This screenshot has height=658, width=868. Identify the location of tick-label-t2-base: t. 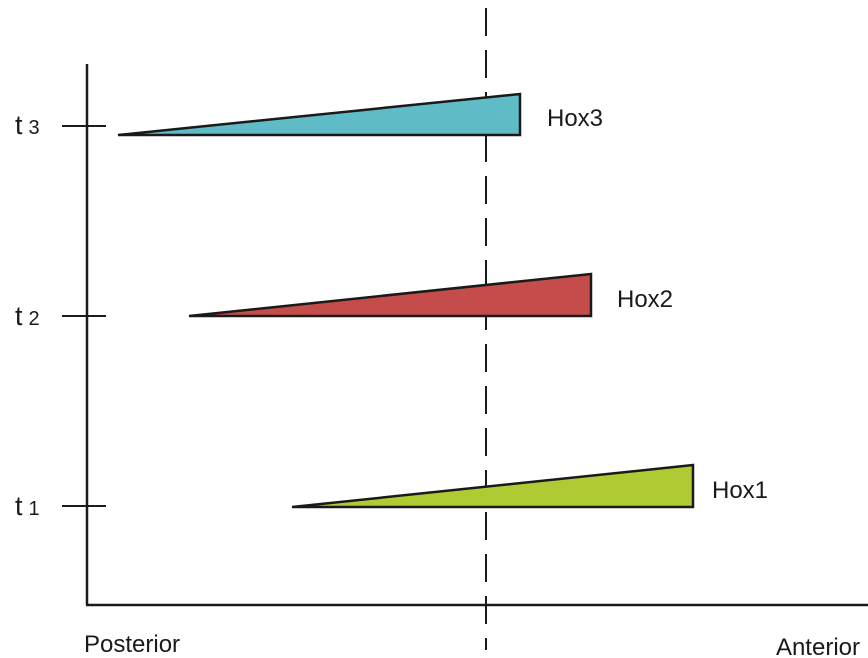
(19, 316).